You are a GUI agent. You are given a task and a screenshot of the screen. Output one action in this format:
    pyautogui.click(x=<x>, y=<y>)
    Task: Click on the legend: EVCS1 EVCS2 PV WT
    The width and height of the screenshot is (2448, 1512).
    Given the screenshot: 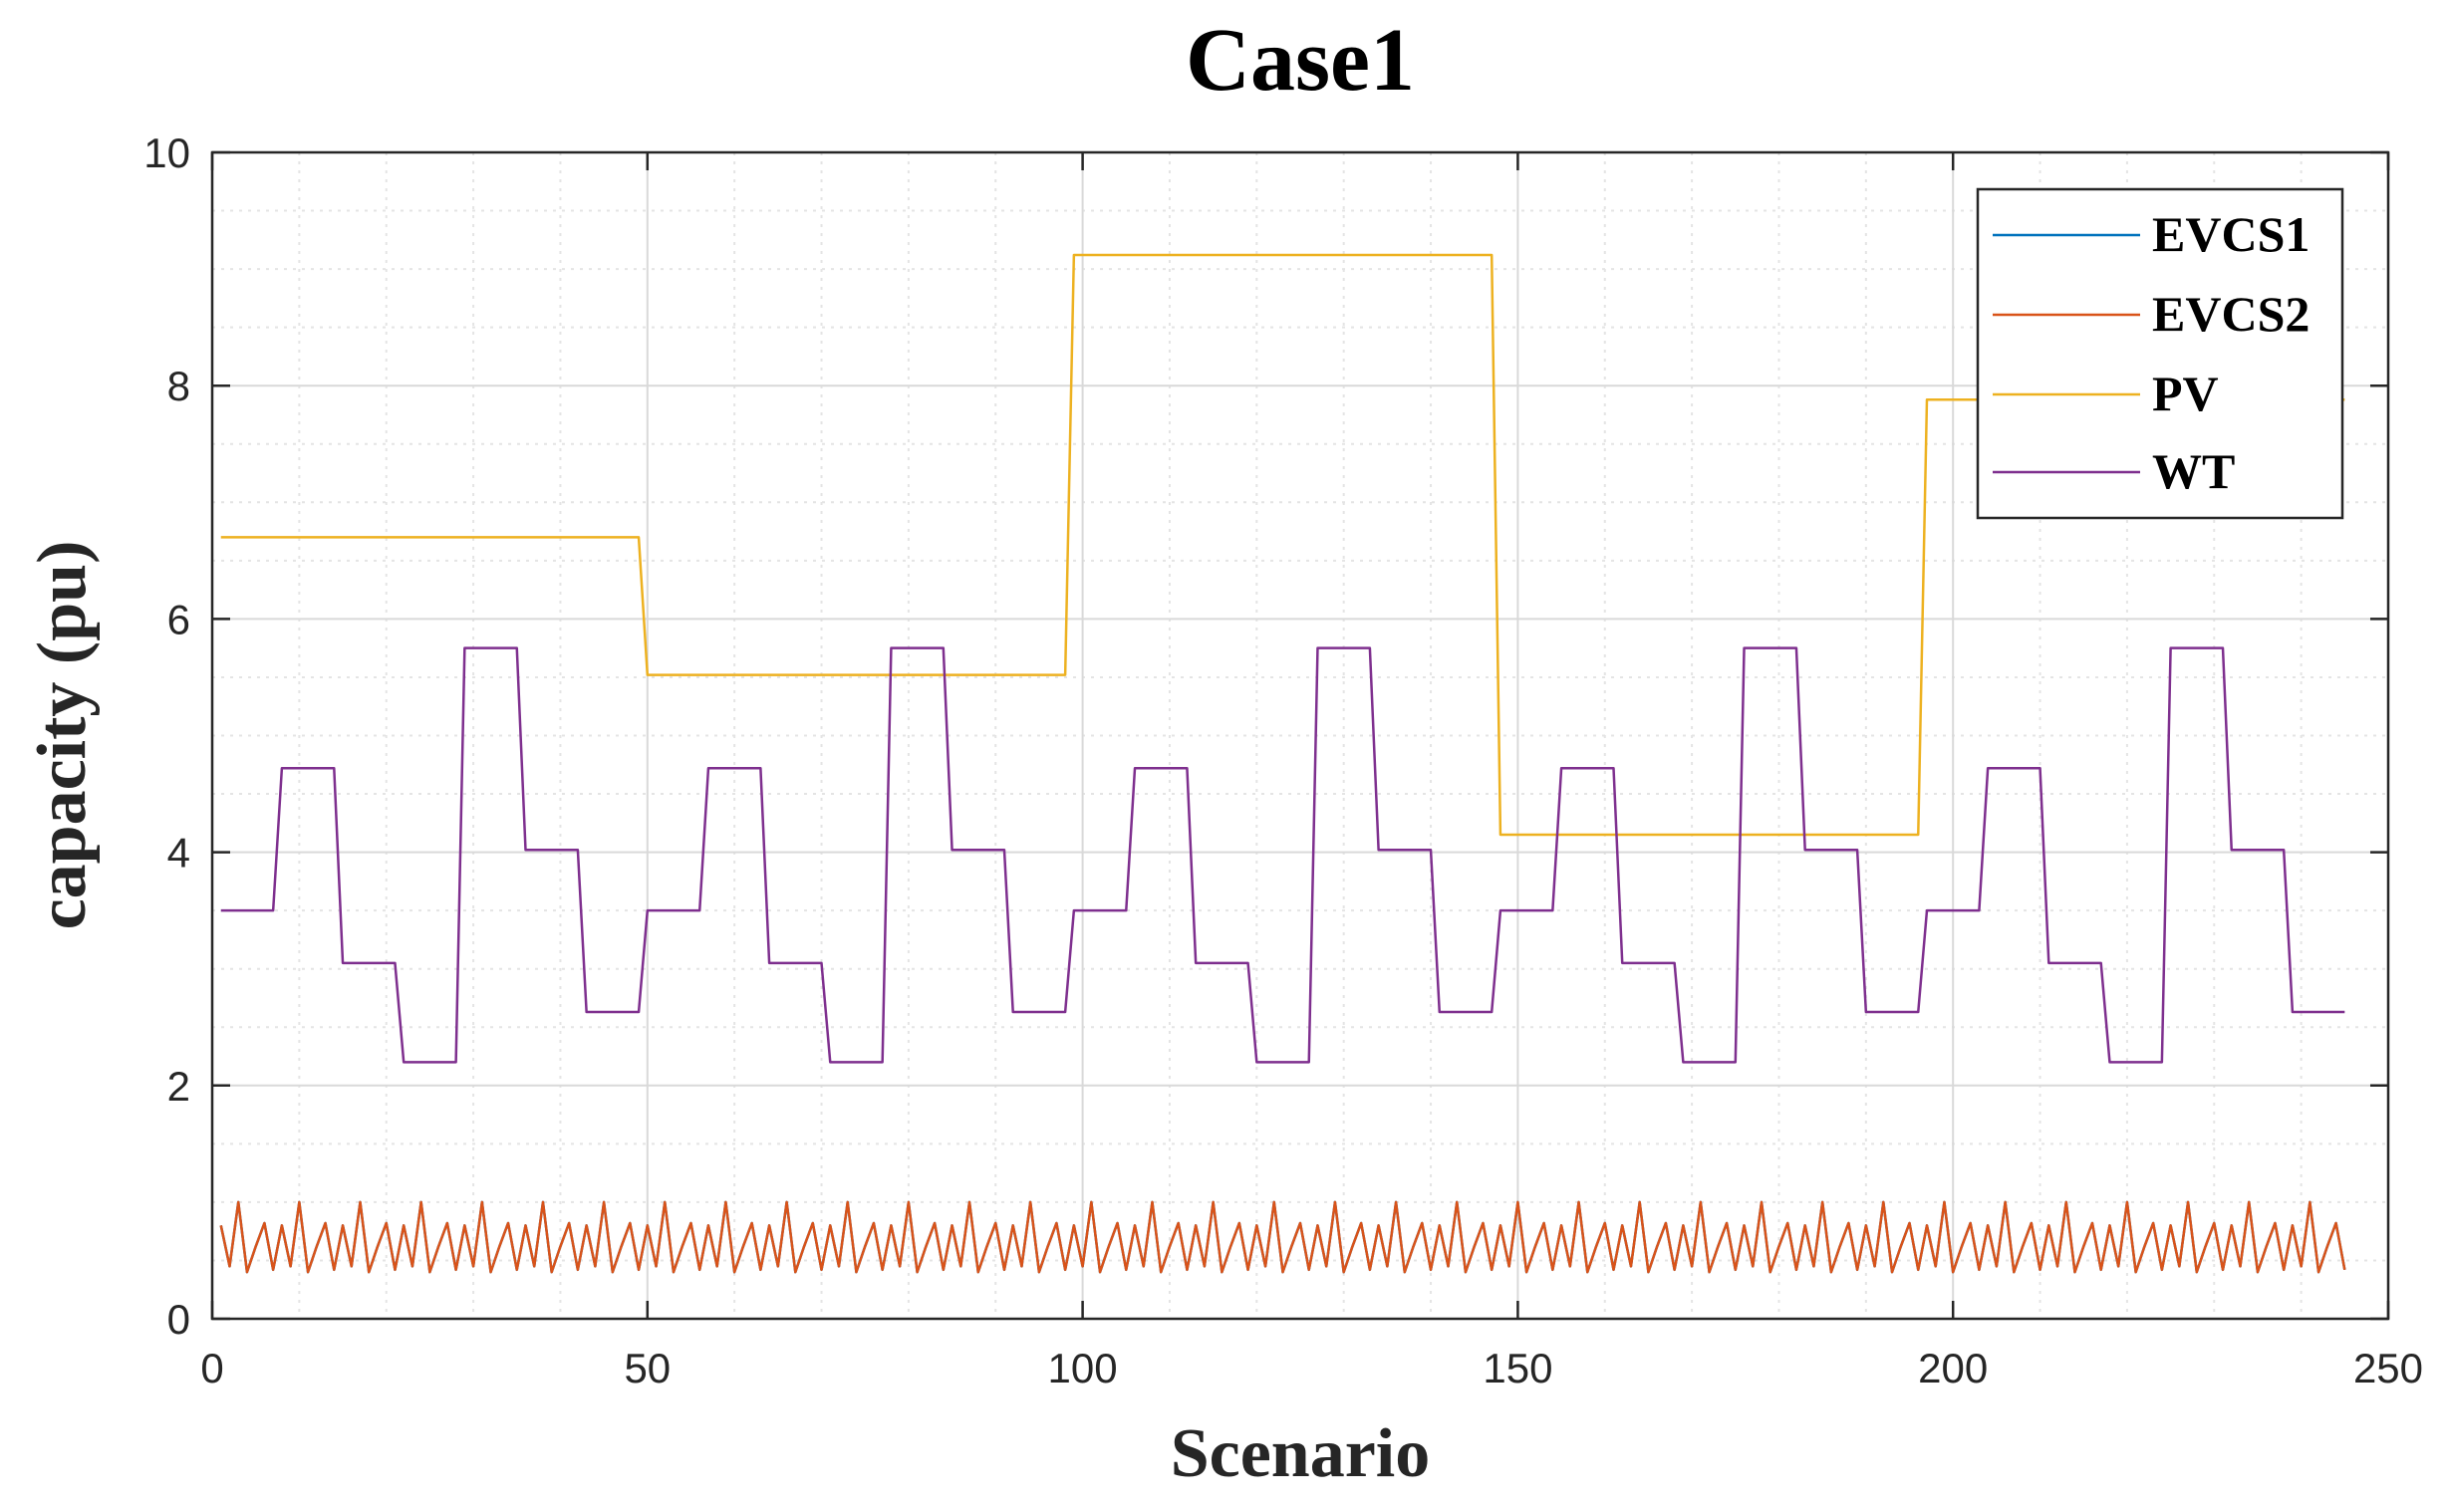 What is the action you would take?
    pyautogui.click(x=2160, y=353)
    